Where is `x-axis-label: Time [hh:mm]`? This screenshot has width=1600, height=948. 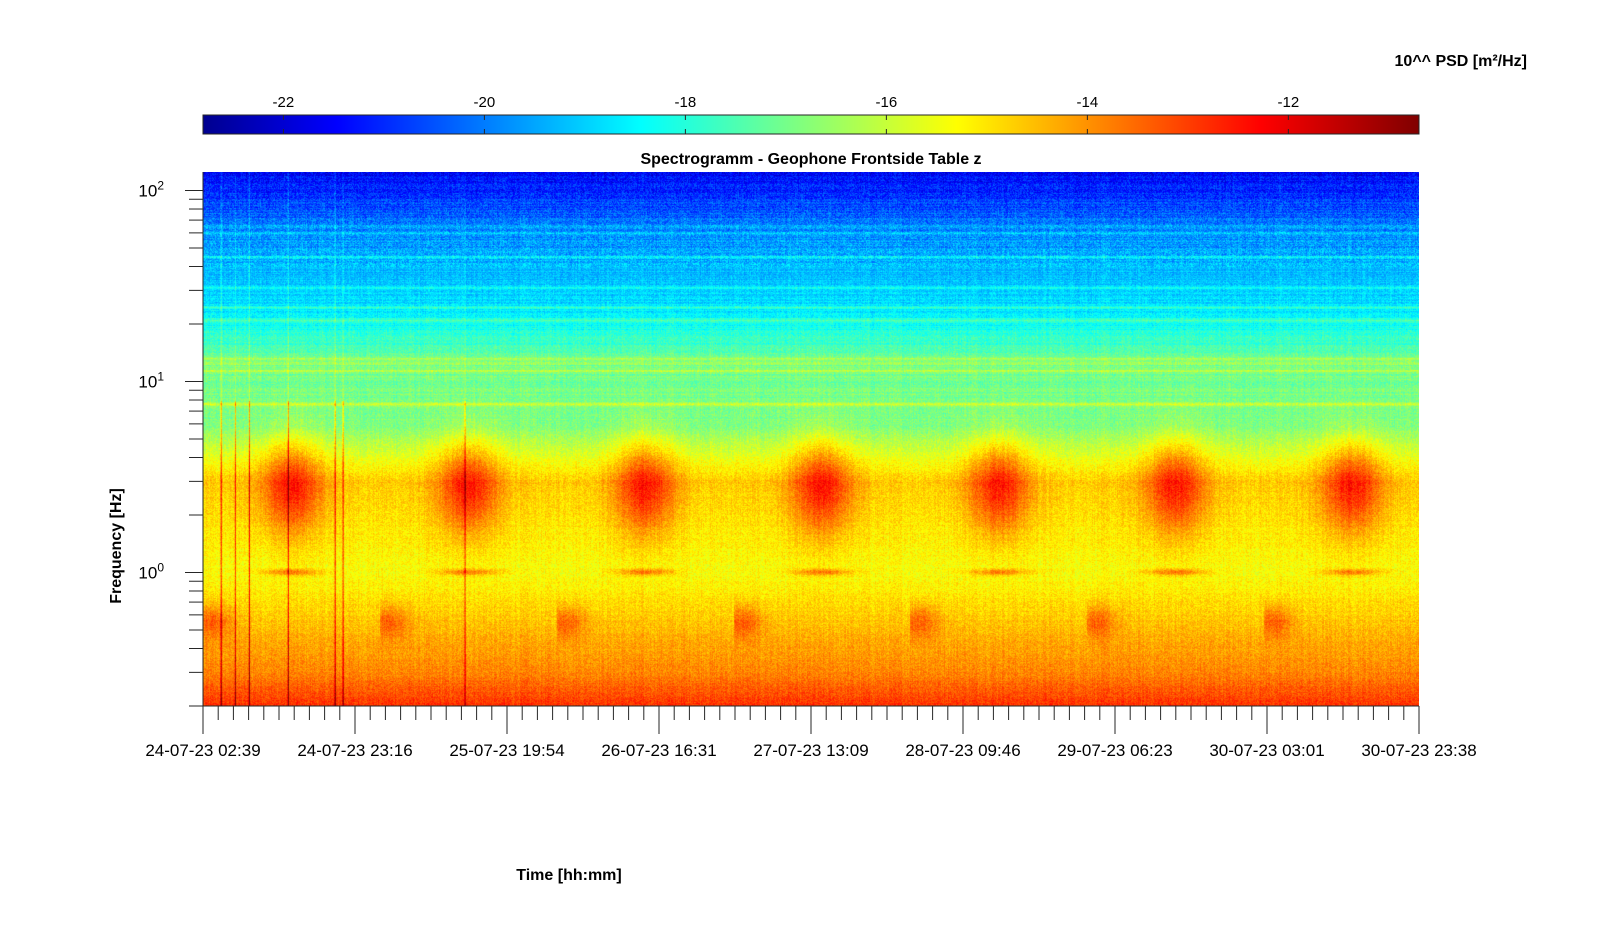 x-axis-label: Time [hh:mm] is located at coordinates (568, 875).